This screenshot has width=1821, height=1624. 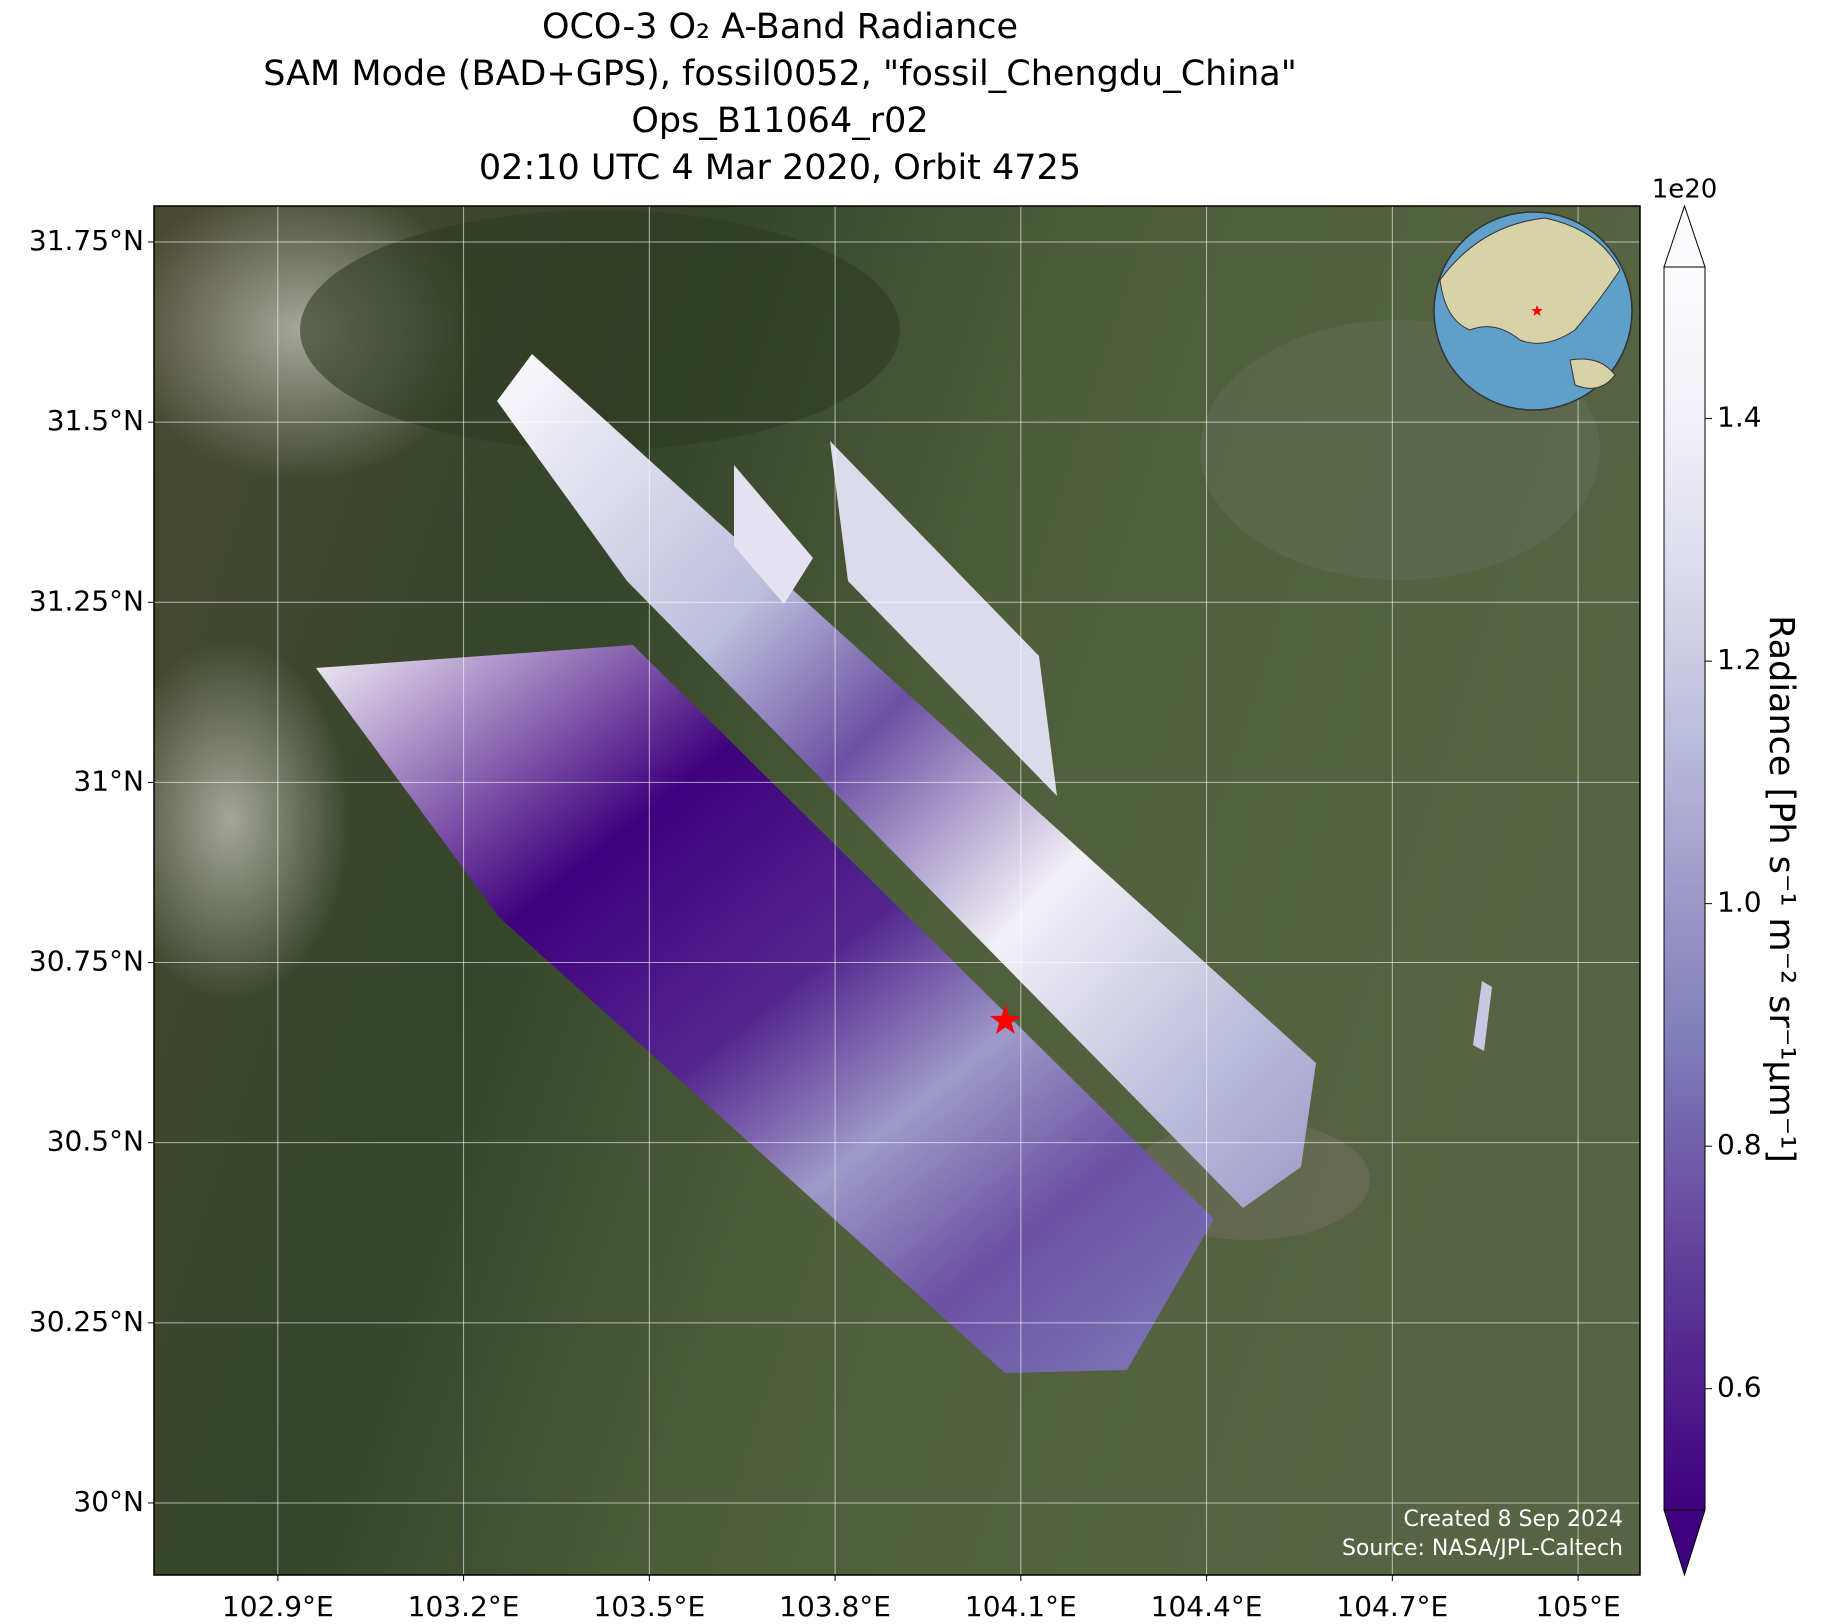 What do you see at coordinates (1684, 1543) in the screenshot?
I see `colorbar-extend-min` at bounding box center [1684, 1543].